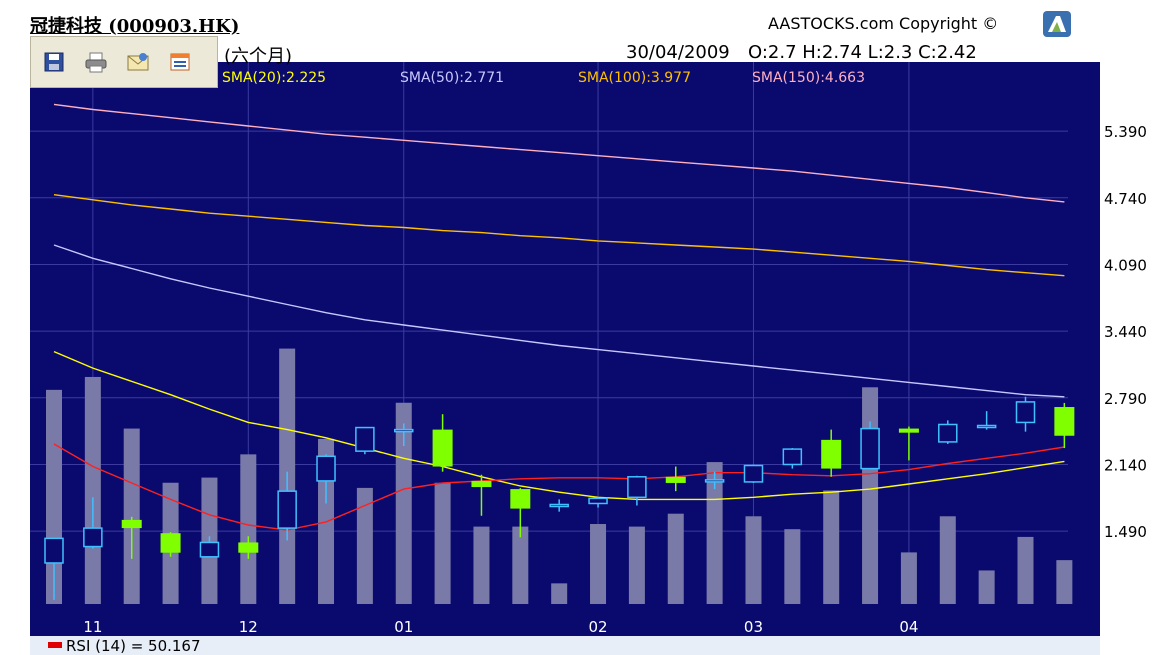 Image resolution: width=1174 pixels, height=655 pixels. I want to click on sma20-label: SMA(20):2.225, so click(274, 78).